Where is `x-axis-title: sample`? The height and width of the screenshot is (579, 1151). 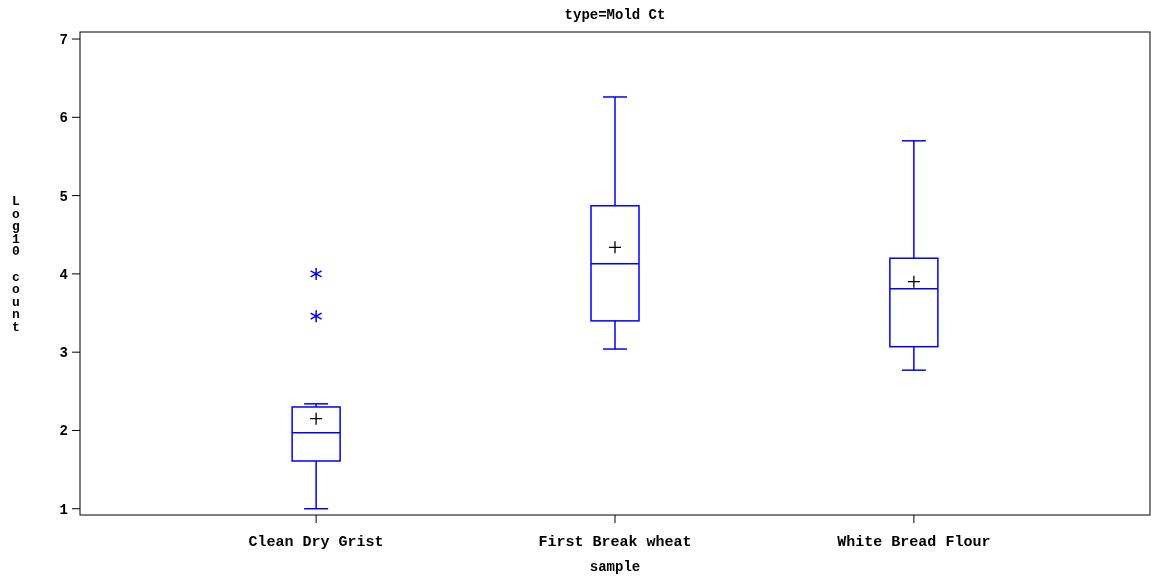
x-axis-title: sample is located at coordinates (615, 567).